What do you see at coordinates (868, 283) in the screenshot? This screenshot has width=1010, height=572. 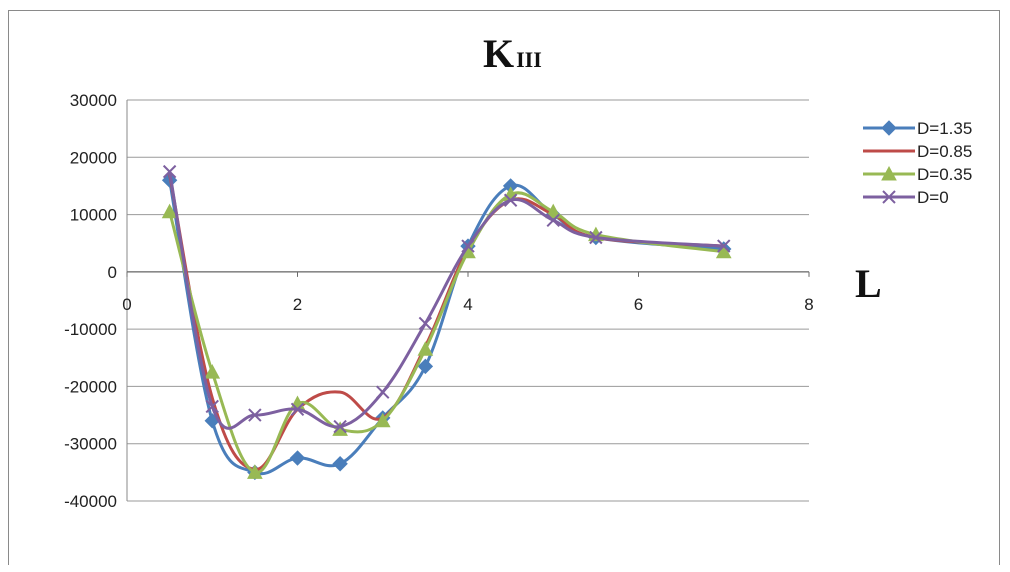 I see `x-axis-label: L` at bounding box center [868, 283].